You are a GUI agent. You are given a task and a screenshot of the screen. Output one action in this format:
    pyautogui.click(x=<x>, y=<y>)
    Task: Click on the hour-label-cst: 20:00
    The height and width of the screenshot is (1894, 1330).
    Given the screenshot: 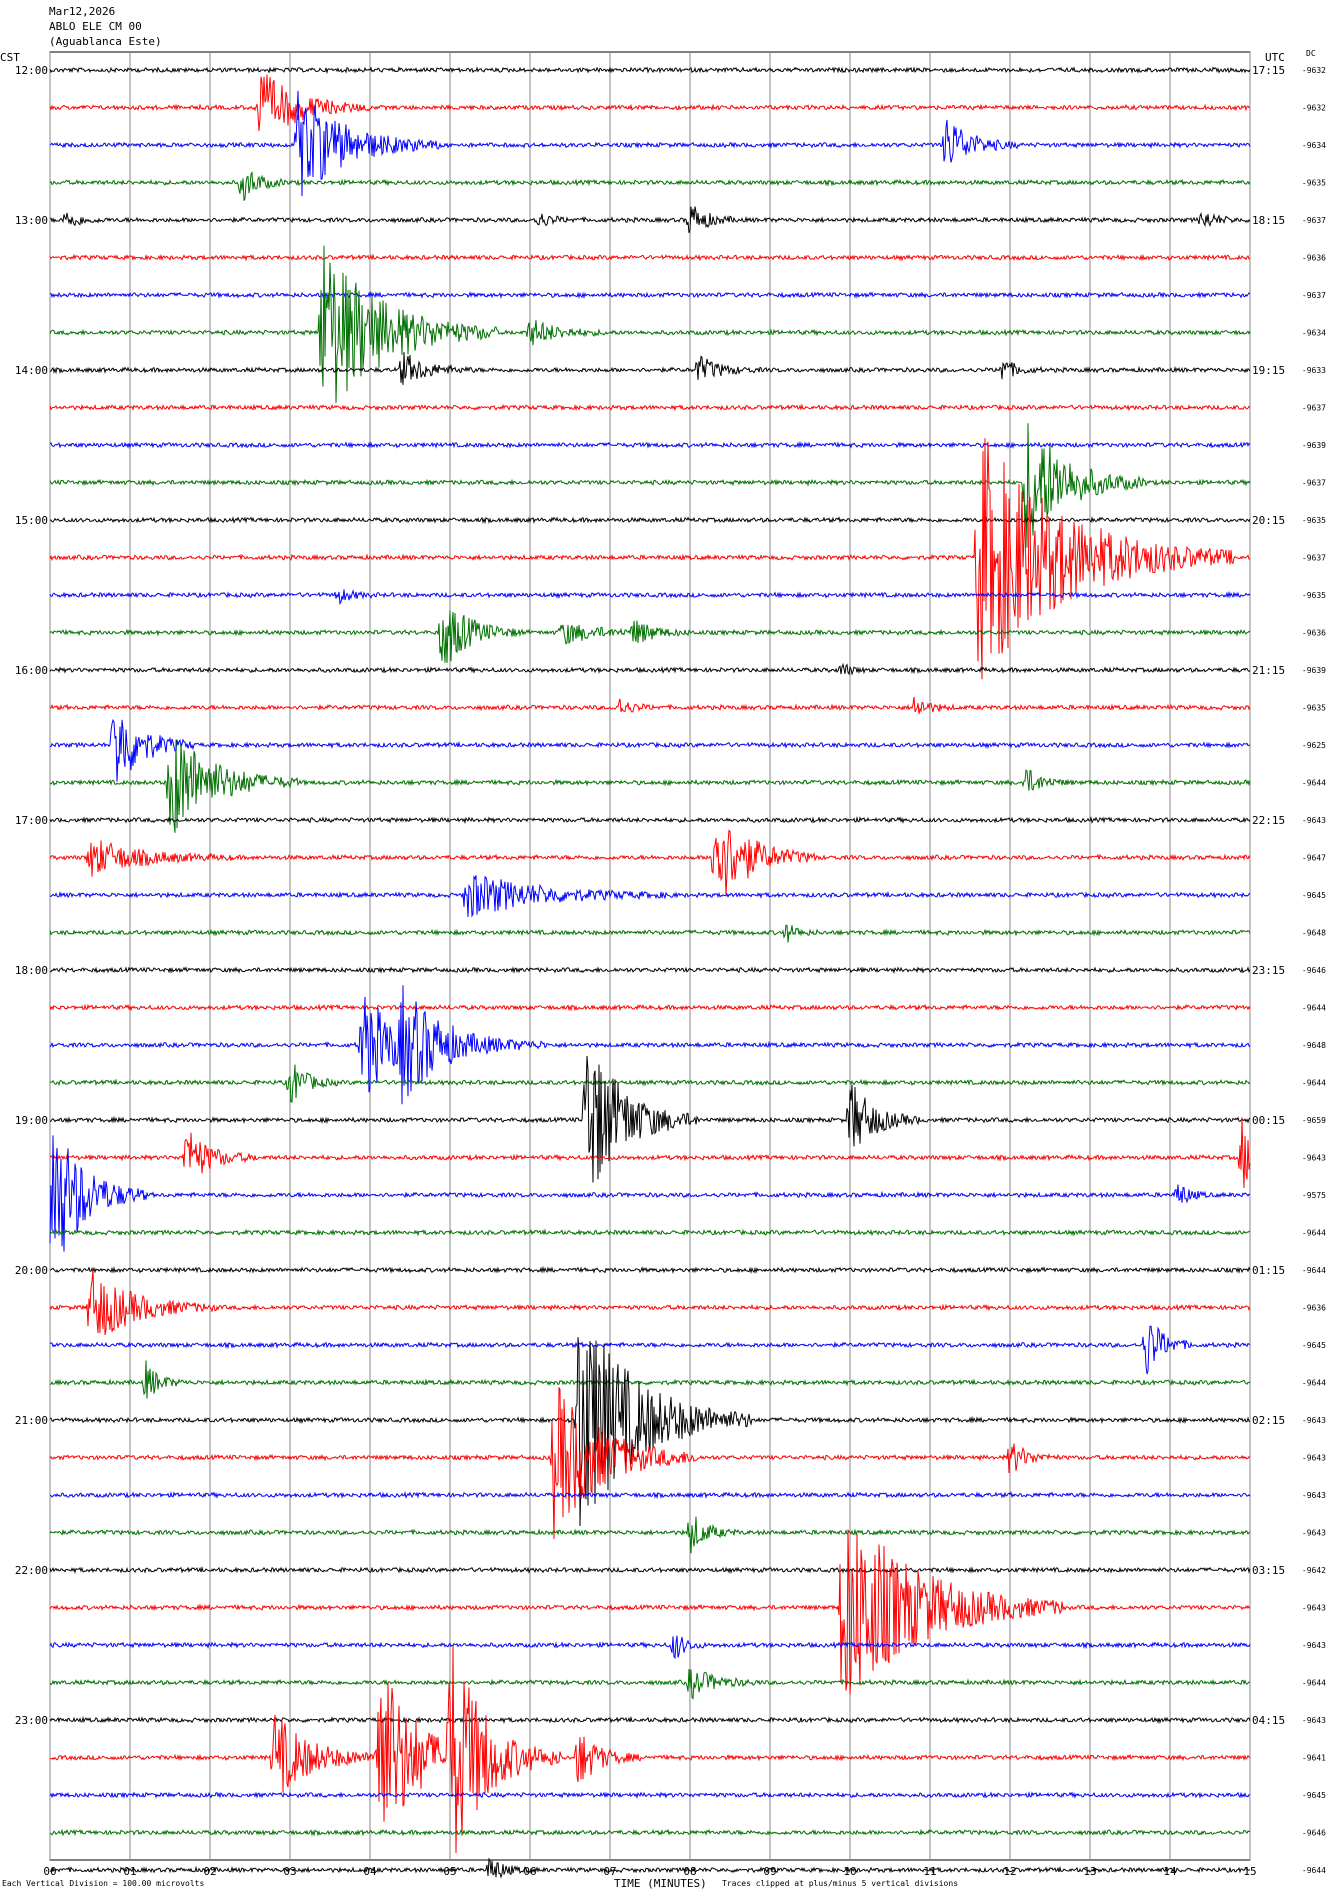 What is the action you would take?
    pyautogui.click(x=31, y=1270)
    